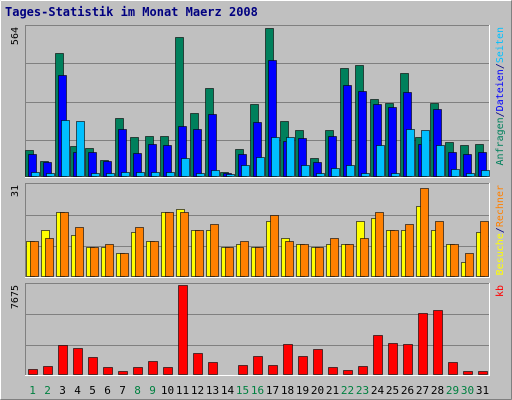  I want to click on bar-dateien-day-25: Dateien 25: 265, so click(392, 142).